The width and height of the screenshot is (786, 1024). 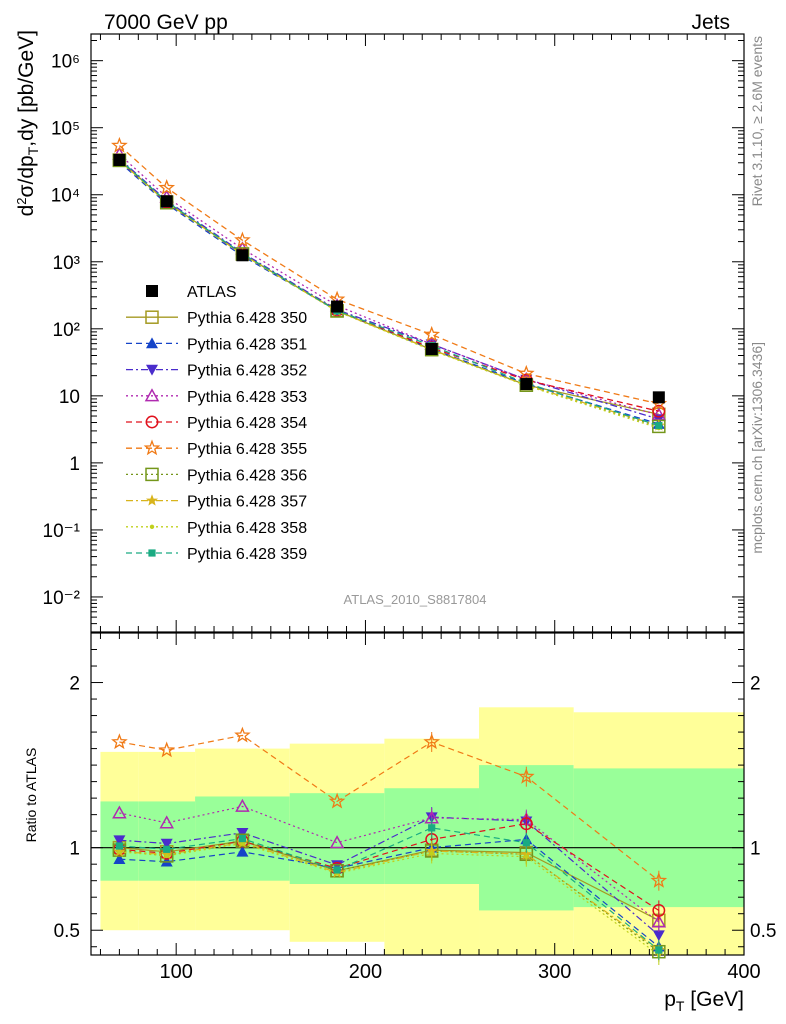 I want to click on analysis-label: ATLAS_2010_S8817804, so click(x=415, y=599).